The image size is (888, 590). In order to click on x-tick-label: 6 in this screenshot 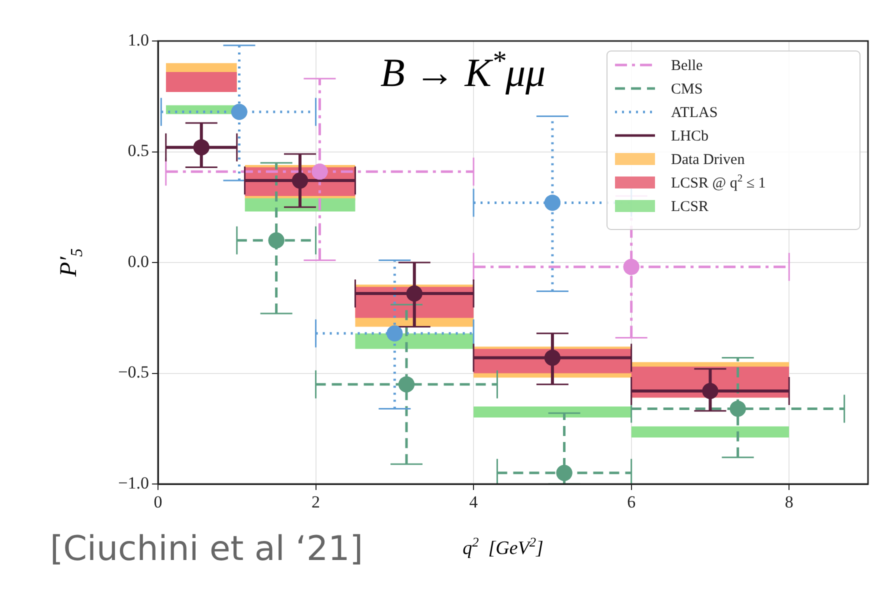, I will do `click(631, 502)`.